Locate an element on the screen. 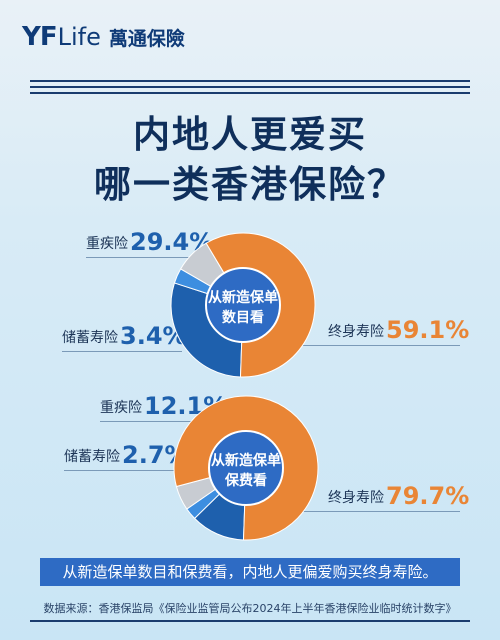  chart1-underline-whole-life is located at coordinates (380, 345).